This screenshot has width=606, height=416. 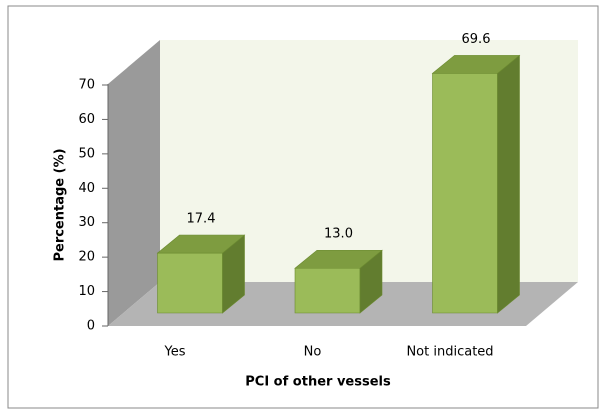 What do you see at coordinates (91, 326) in the screenshot?
I see `y-tick-label: 0` at bounding box center [91, 326].